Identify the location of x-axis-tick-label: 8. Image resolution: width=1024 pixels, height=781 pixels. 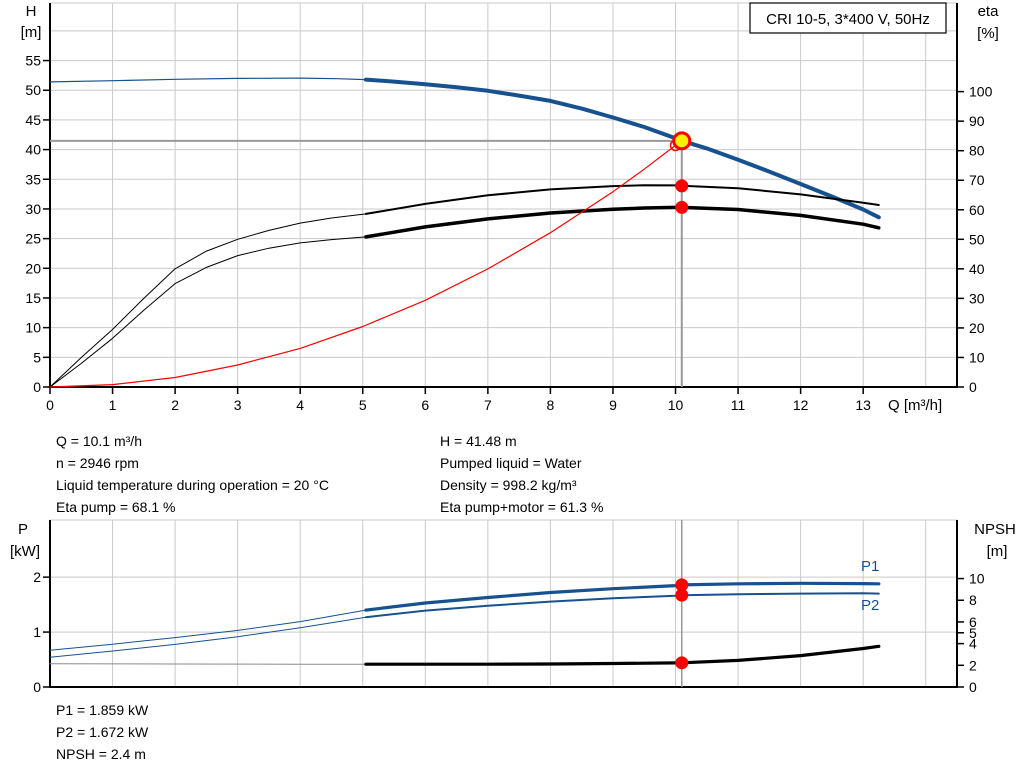
(551, 405).